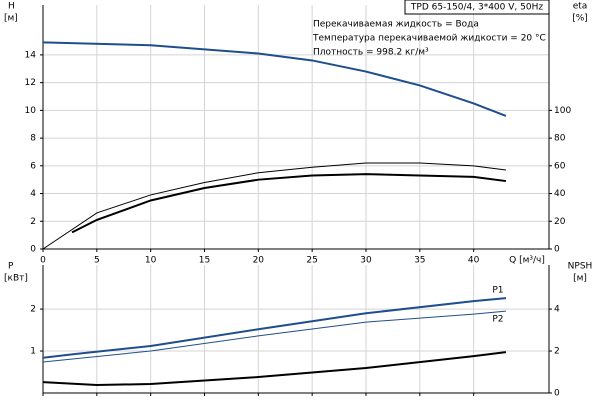 This screenshot has width=600, height=400. What do you see at coordinates (560, 166) in the screenshot?
I see `y2-tick-label: 60` at bounding box center [560, 166].